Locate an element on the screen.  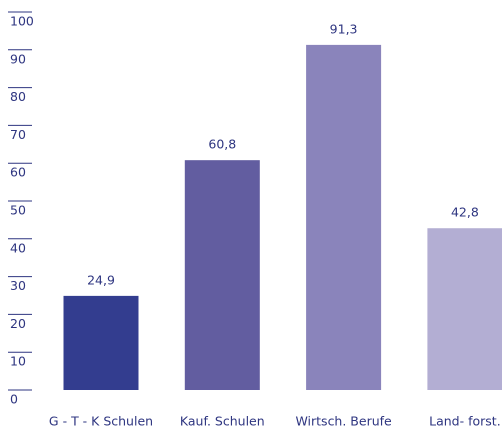
y-tick-label: 0 is located at coordinates (14, 399).